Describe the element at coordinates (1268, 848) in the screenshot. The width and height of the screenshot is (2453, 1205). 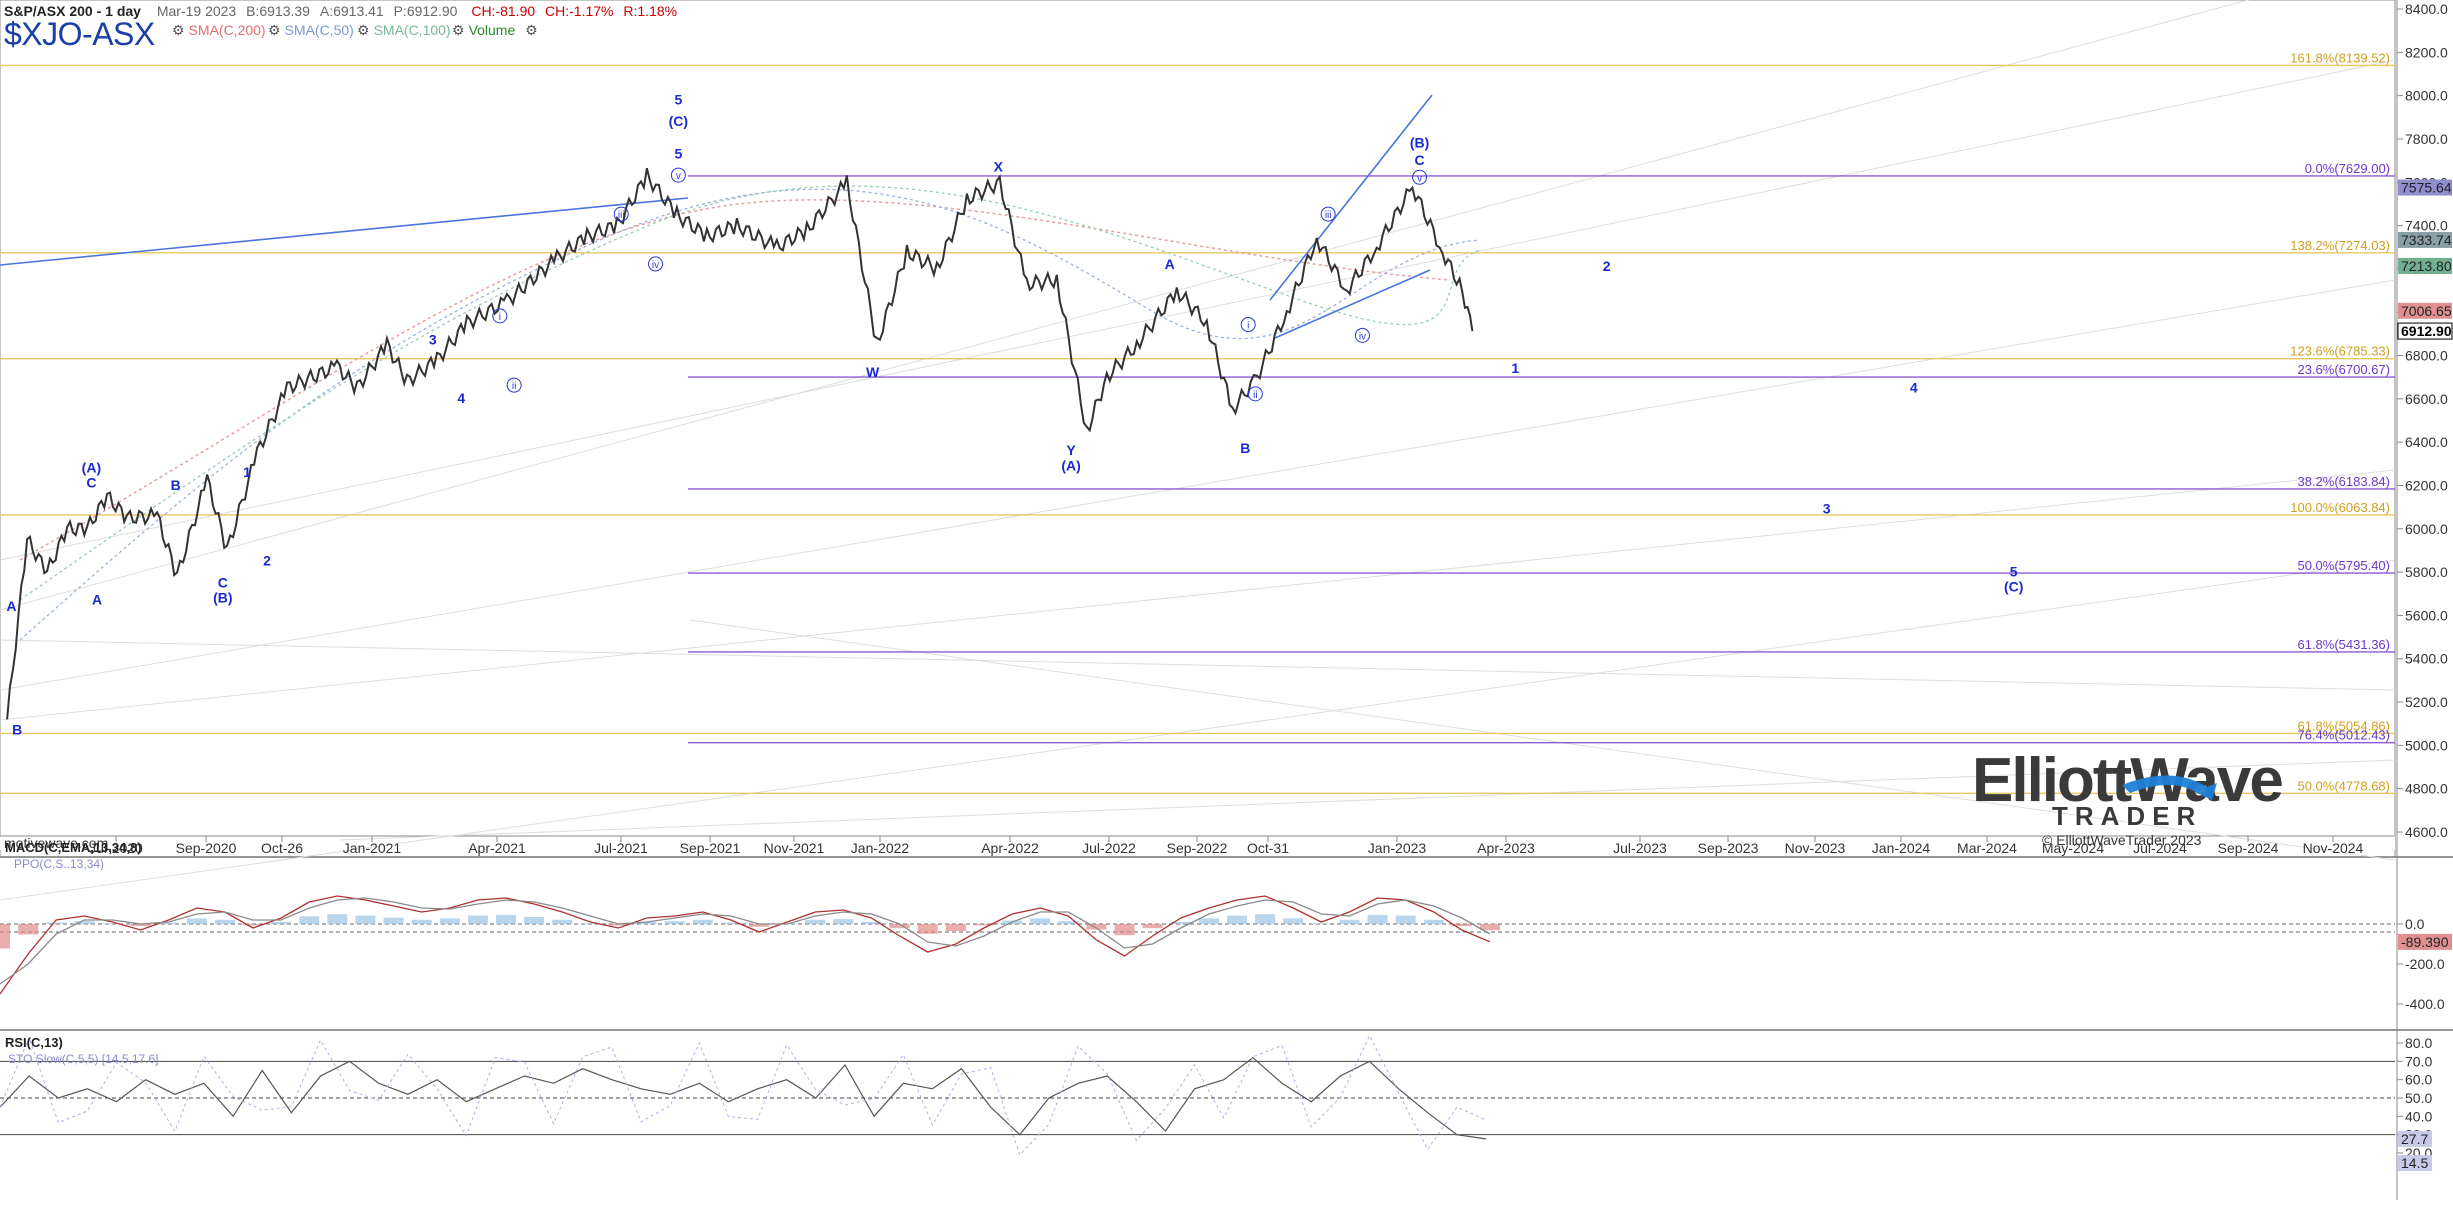
I see `date-tick-label: Oct-31` at that location.